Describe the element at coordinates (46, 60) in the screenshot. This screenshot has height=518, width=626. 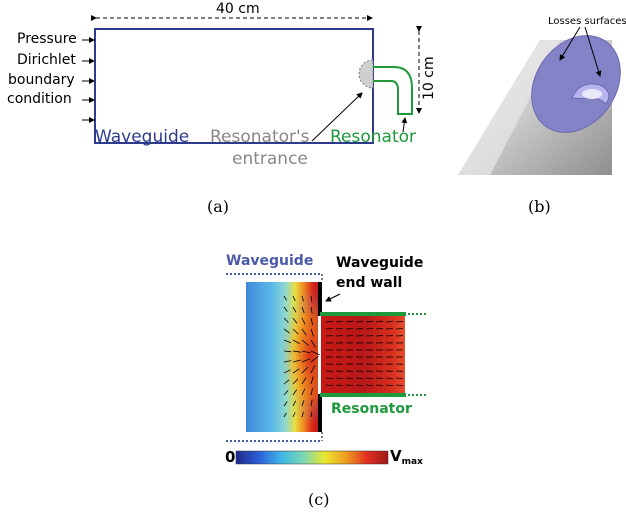
I see `bc-label-line2: Dirichlet` at that location.